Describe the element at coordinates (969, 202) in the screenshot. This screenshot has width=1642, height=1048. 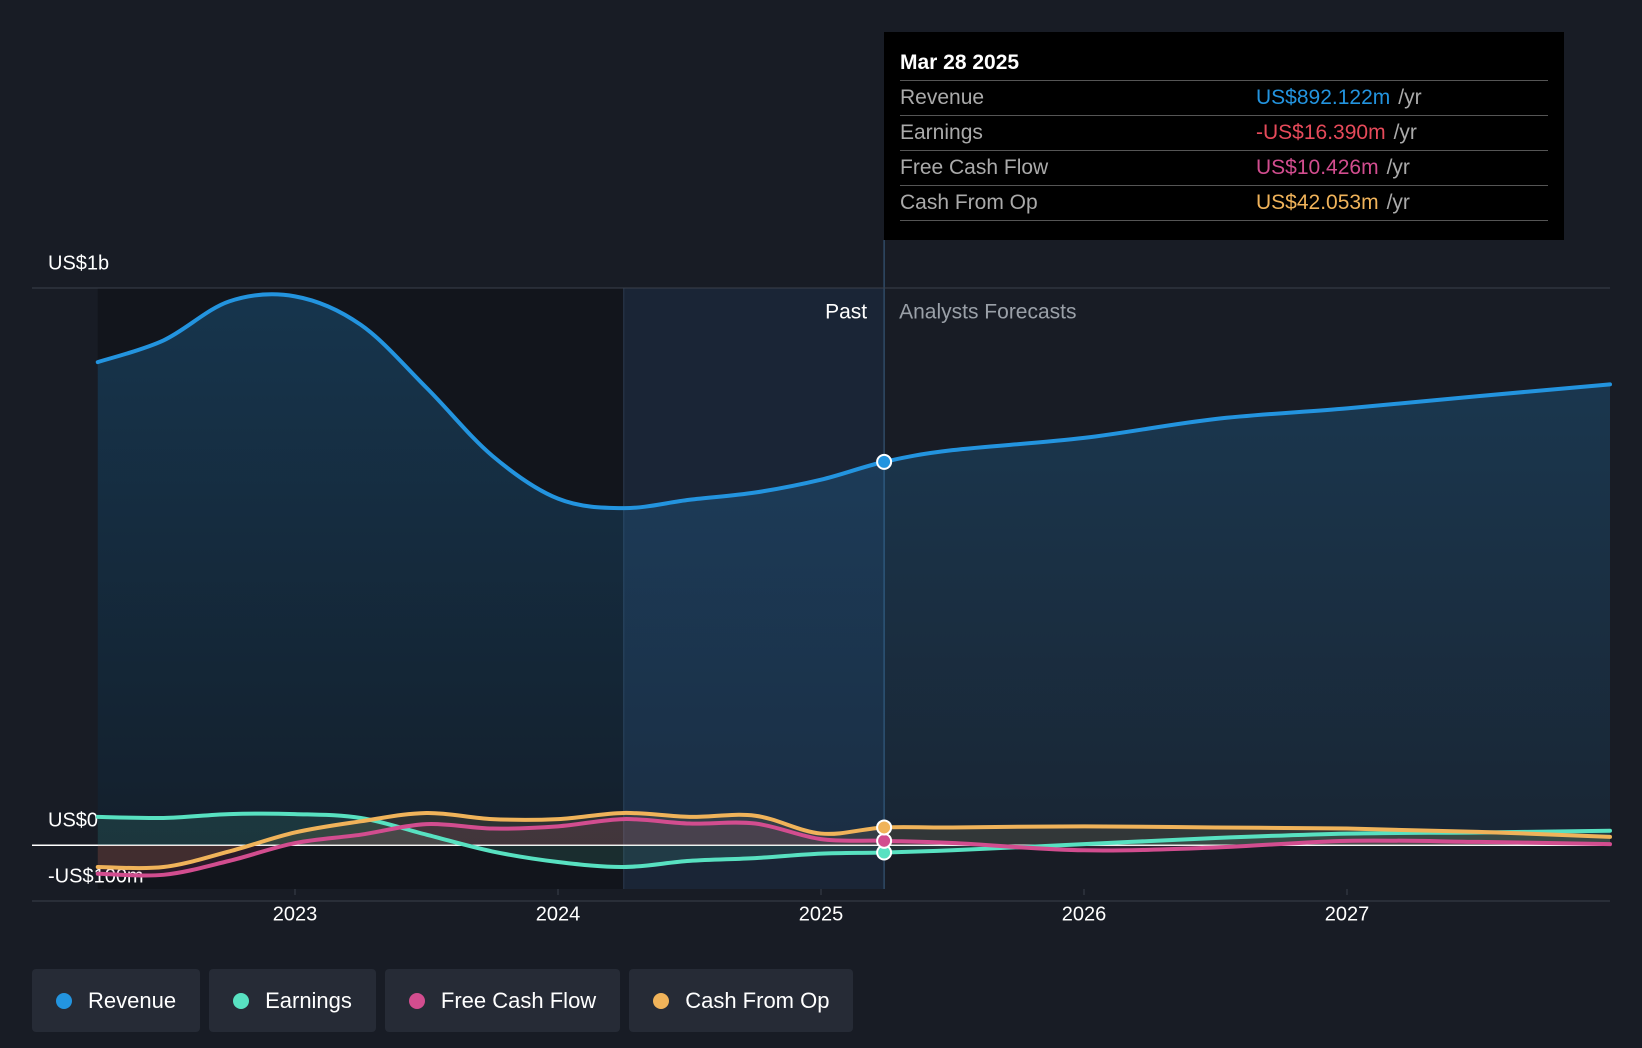
I see `tooltip-label: Cash From Op` at that location.